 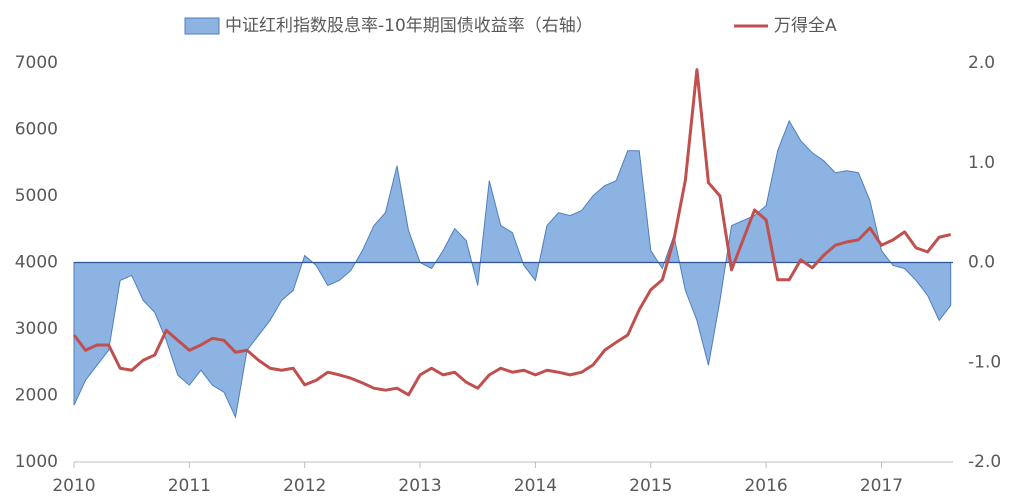 I want to click on y-tick-label: 6000, so click(x=36, y=130).